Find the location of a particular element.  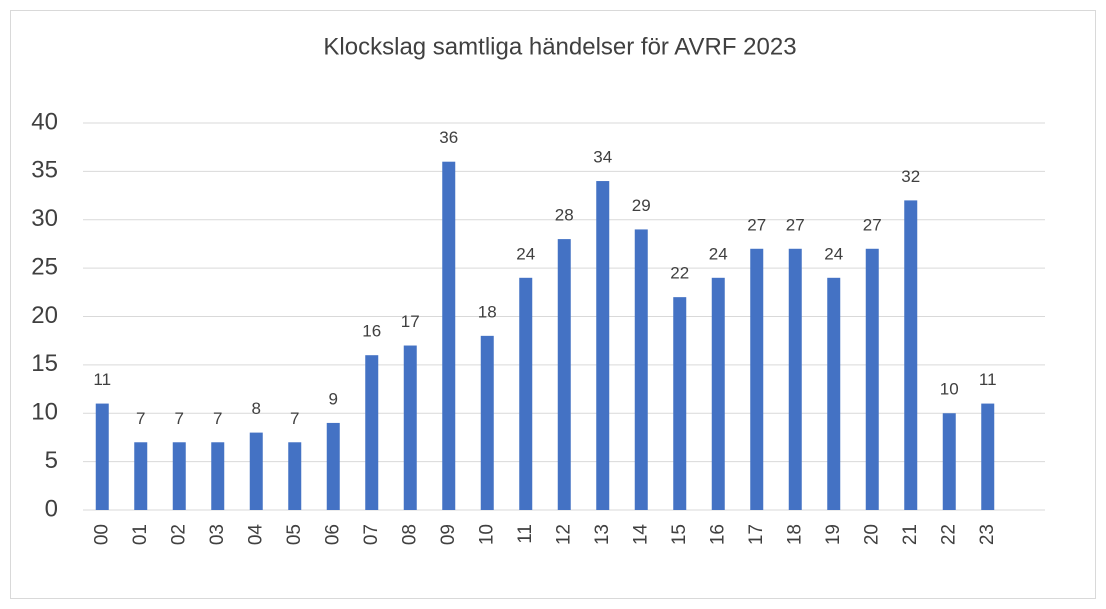

x-tick-label: 04 is located at coordinates (255, 535).